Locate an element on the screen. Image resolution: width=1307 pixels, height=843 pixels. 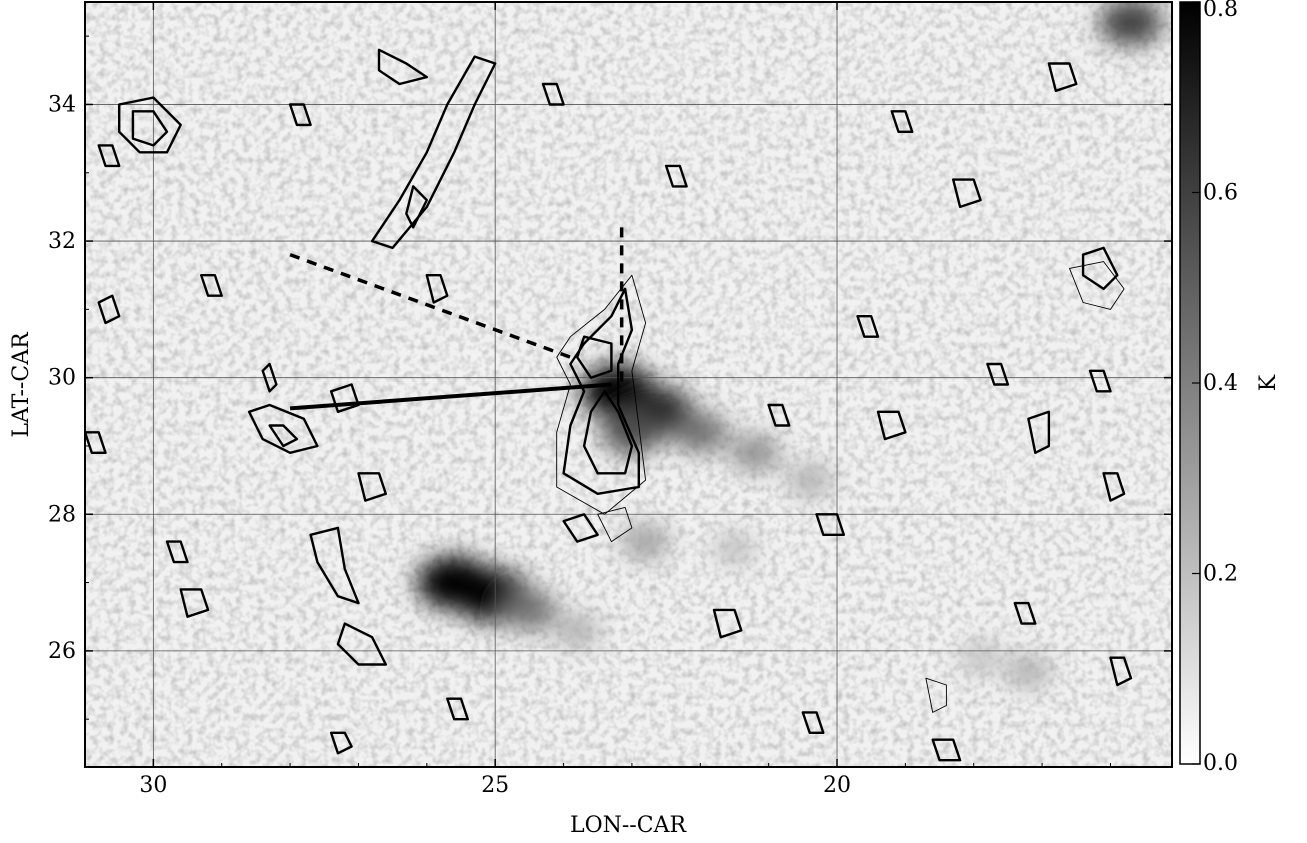
colorbar-tick-label: 0.2 is located at coordinates (1220, 574).